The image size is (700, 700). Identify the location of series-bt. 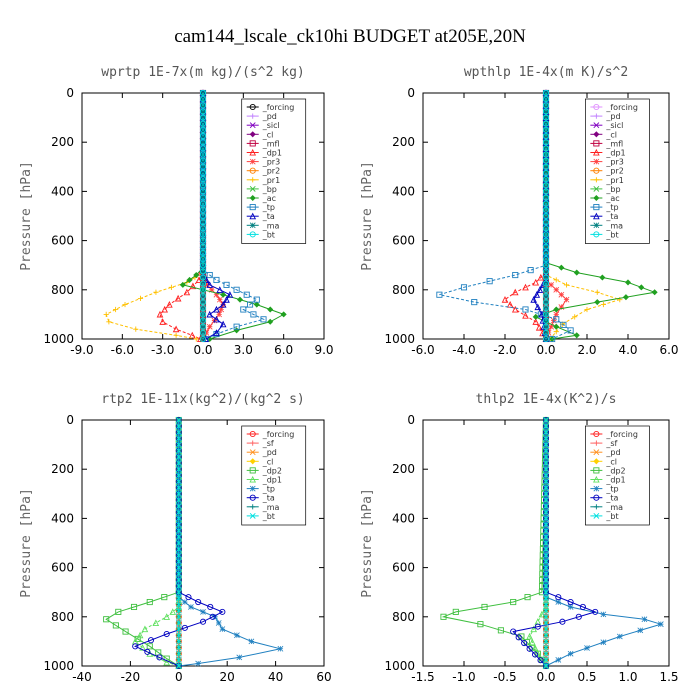
(203, 216).